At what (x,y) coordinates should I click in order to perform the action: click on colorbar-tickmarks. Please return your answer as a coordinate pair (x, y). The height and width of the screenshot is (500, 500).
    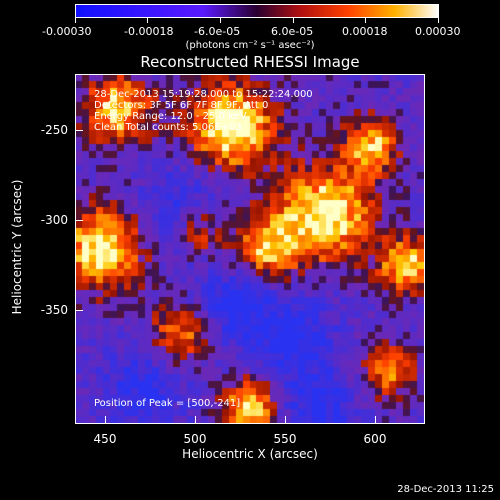
    Looking at the image, I should click on (257, 21).